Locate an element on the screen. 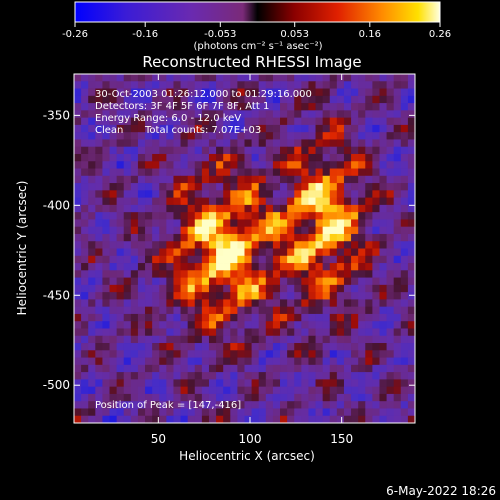  x-tick-label: 50 is located at coordinates (158, 439).